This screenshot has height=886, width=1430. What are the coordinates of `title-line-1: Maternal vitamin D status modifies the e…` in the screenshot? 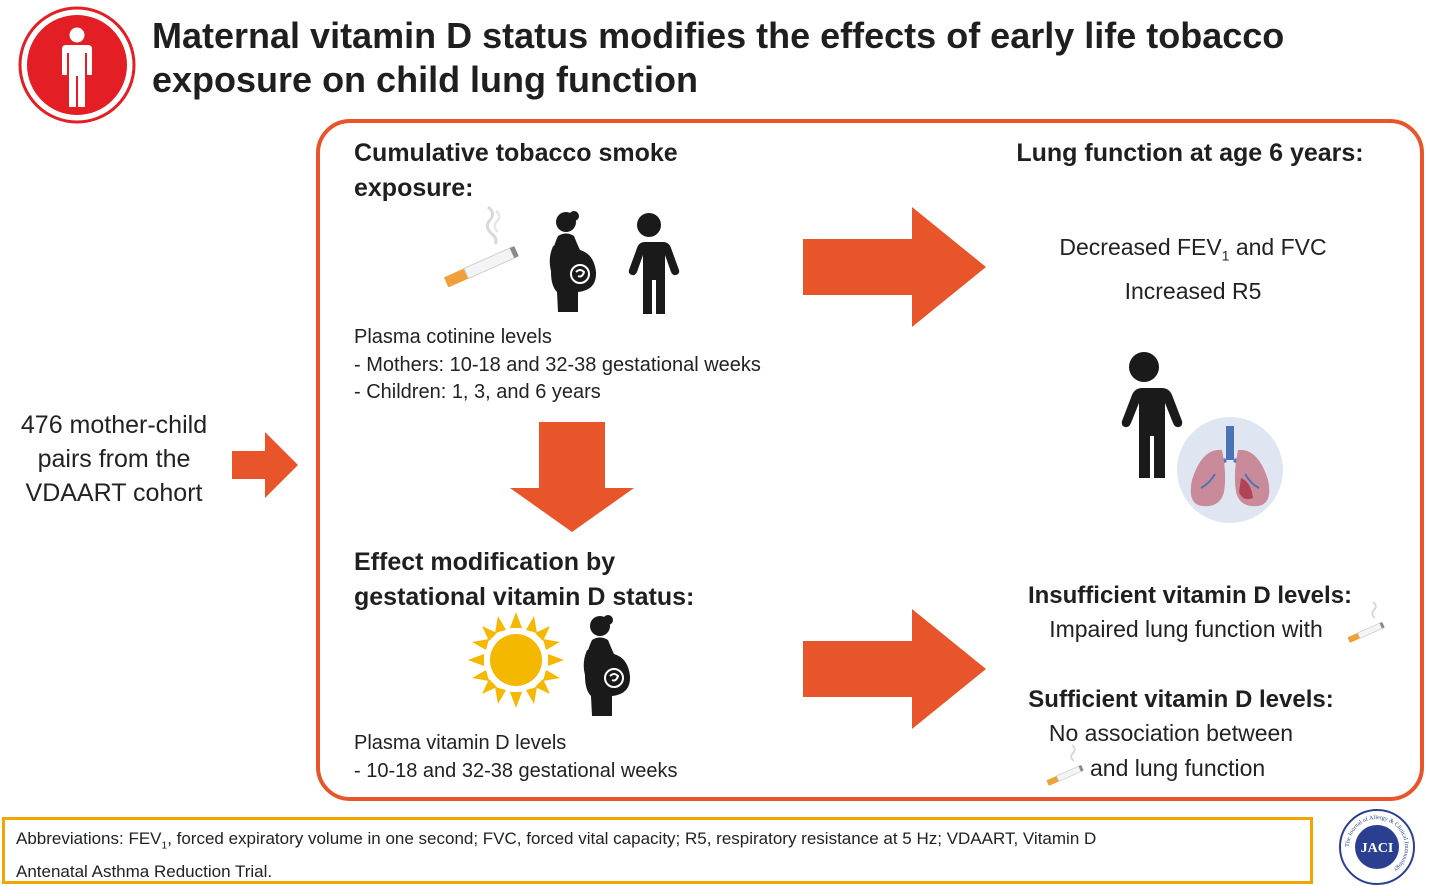 It's located at (718, 35).